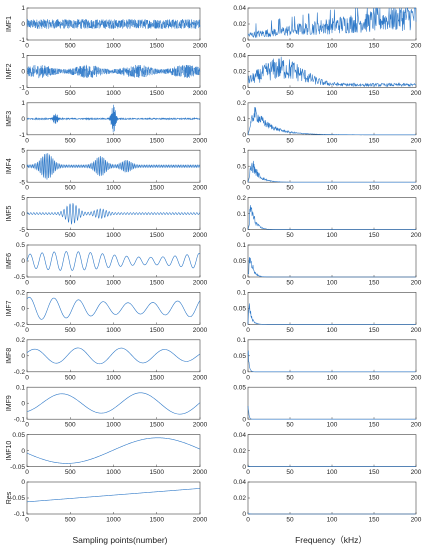 The height and width of the screenshot is (550, 423). I want to click on y-axis-label: IMF6, so click(9, 261).